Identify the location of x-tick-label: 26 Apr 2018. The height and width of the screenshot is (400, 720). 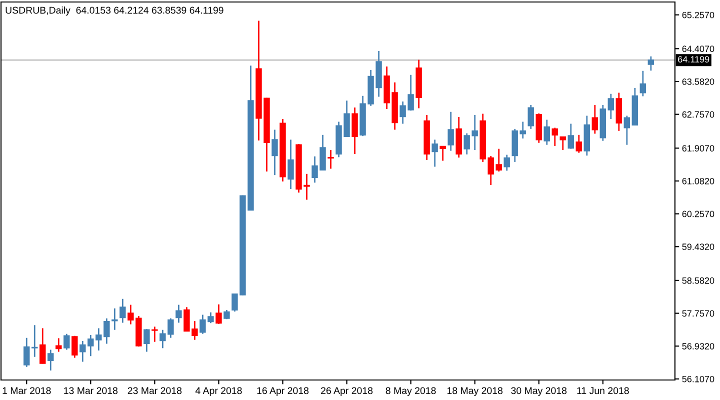
(347, 391).